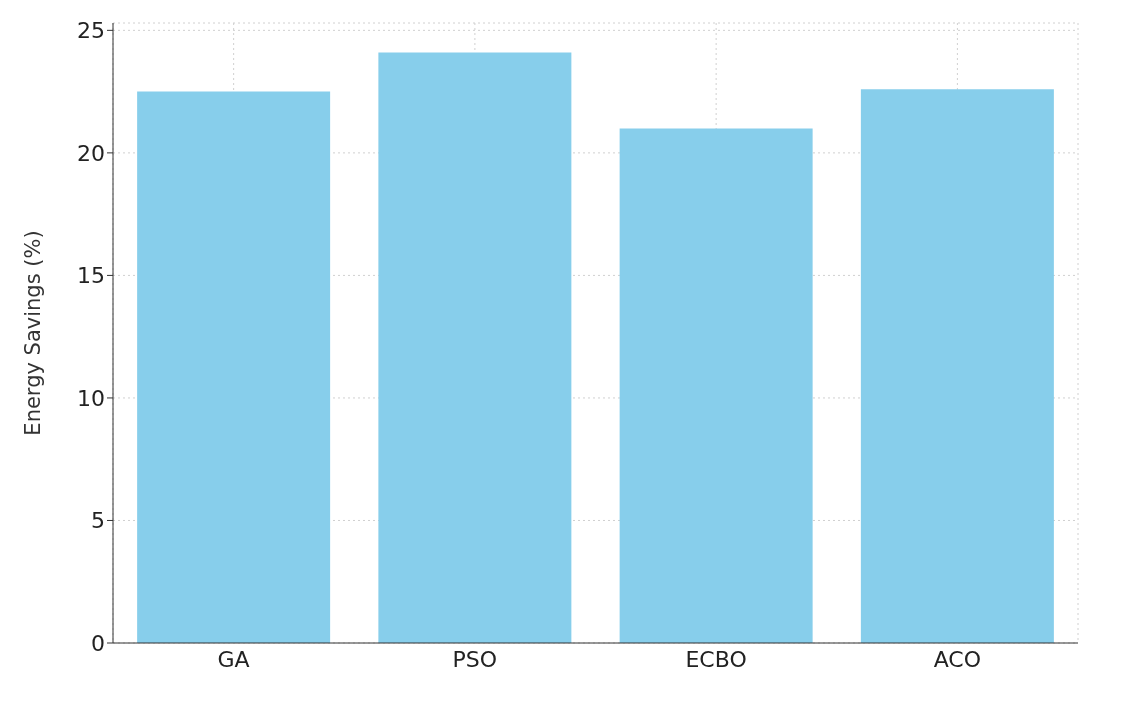 The height and width of the screenshot is (710, 1125). I want to click on y-tick-label: 25, so click(91, 31).